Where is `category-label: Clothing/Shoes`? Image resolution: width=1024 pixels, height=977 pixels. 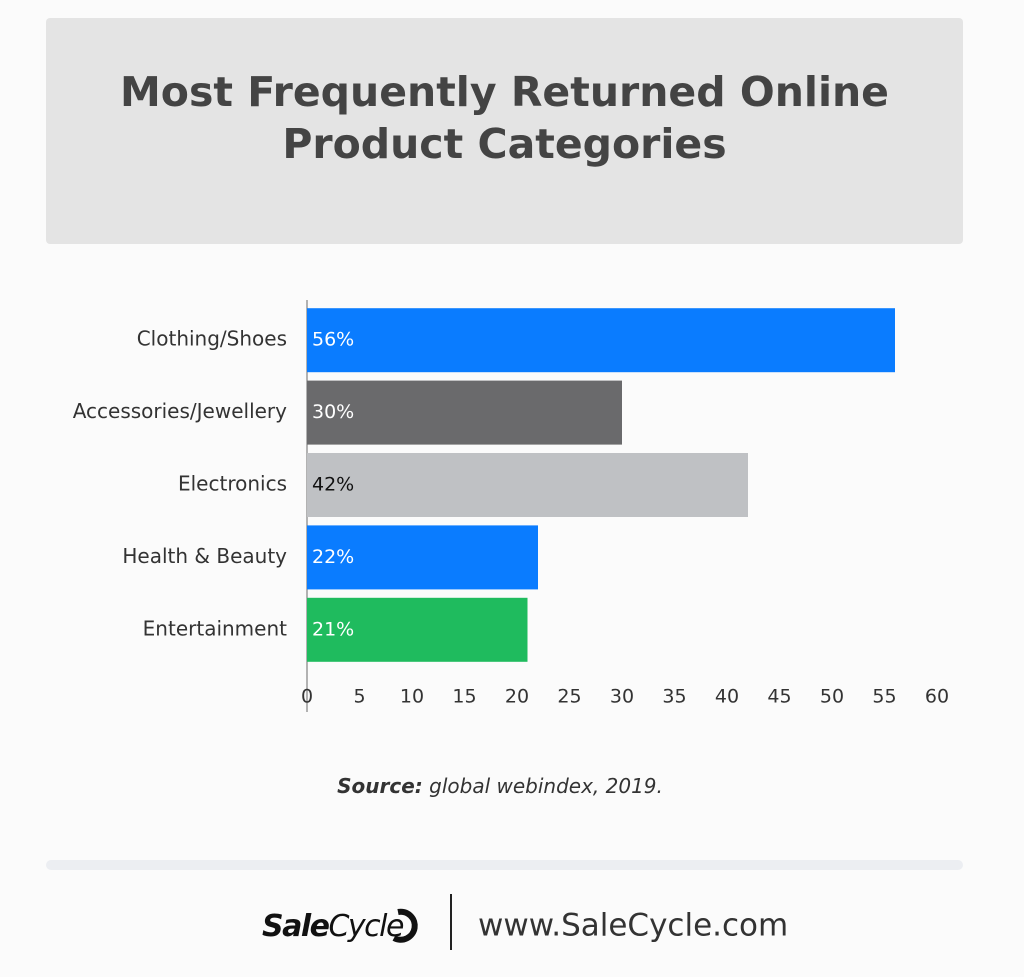 category-label: Clothing/Shoes is located at coordinates (212, 339).